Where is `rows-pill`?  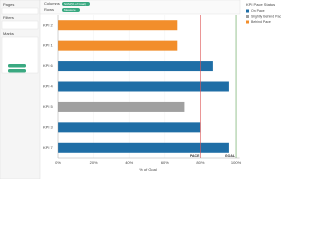
rows-pill is located at coordinates (71, 10).